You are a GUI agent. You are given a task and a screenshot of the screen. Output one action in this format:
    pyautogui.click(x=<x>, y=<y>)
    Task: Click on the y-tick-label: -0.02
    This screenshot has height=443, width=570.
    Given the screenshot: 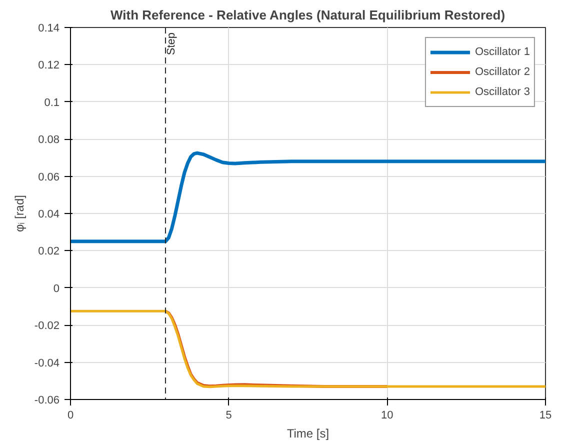 What is the action you would take?
    pyautogui.click(x=47, y=326)
    